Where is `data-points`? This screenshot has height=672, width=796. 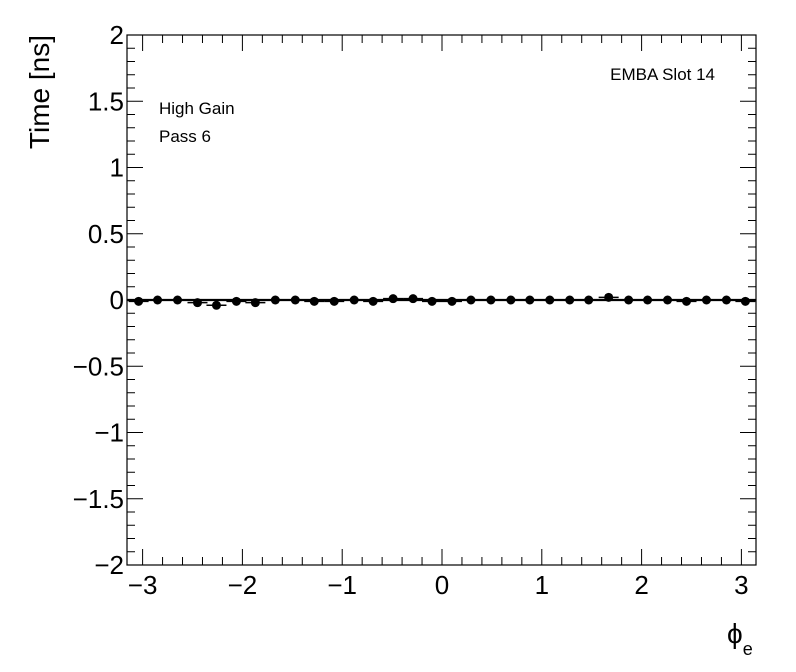
data-points is located at coordinates (442, 301).